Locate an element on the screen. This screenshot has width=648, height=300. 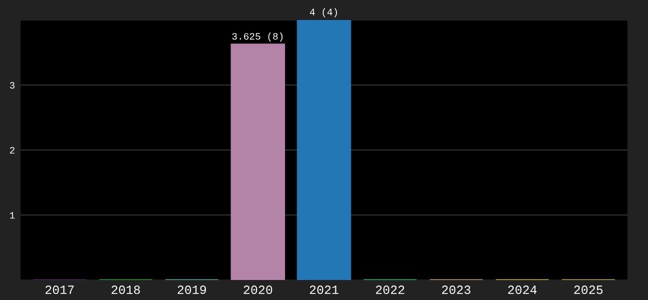
x-tick-label: 2024 is located at coordinates (522, 290).